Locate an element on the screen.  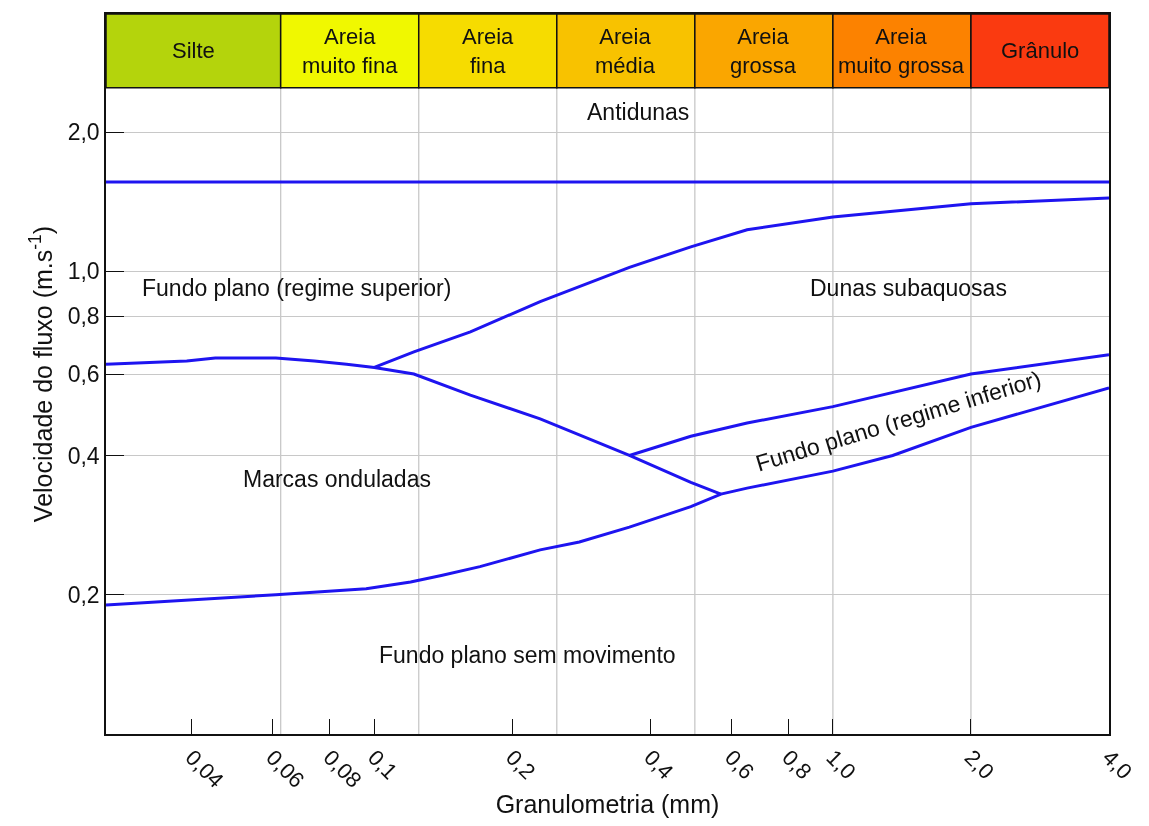
band-label: Grânulo is located at coordinates (1040, 50).